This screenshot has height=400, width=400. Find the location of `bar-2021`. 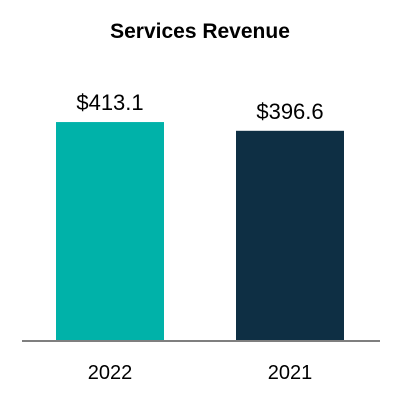

bar-2021 is located at coordinates (290, 235).